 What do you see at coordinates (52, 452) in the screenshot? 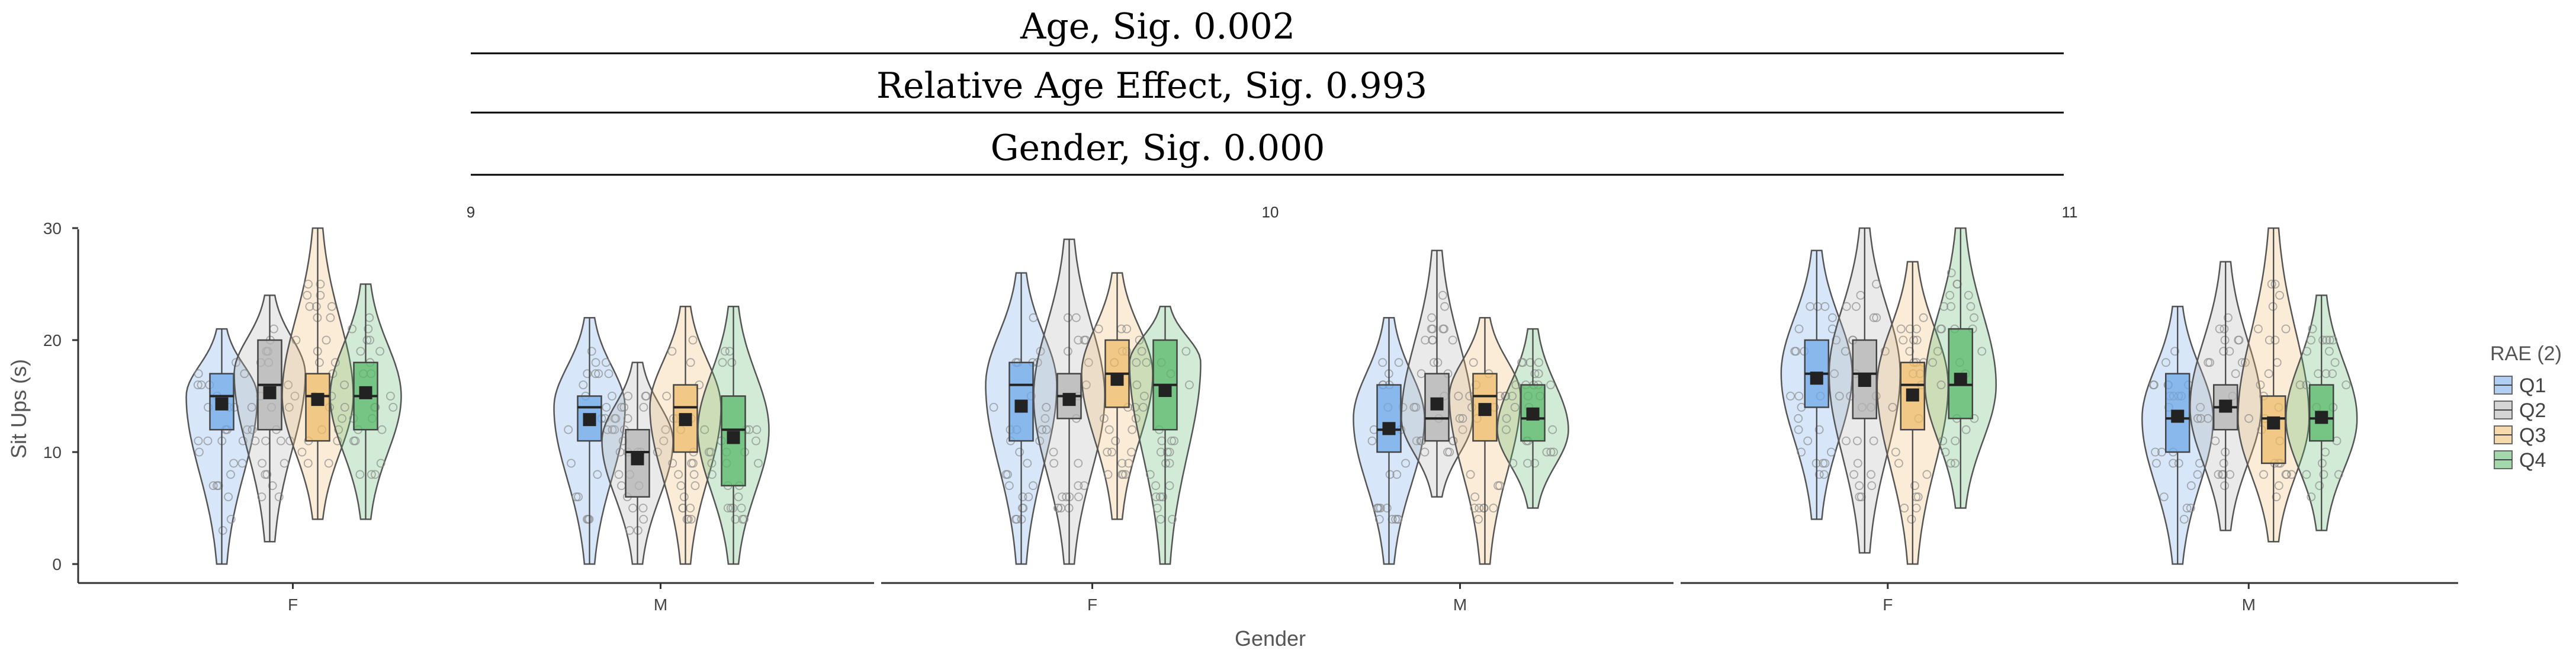
I see `y-tick-label: 10` at bounding box center [52, 452].